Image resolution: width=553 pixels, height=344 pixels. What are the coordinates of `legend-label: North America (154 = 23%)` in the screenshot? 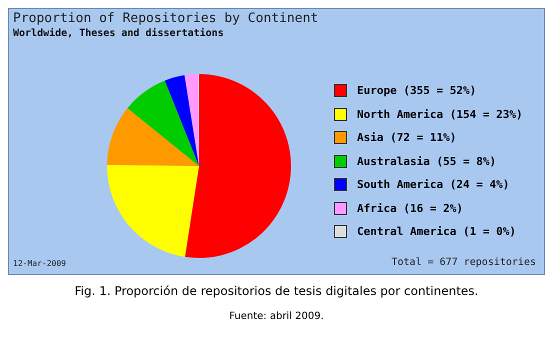 It's located at (440, 114).